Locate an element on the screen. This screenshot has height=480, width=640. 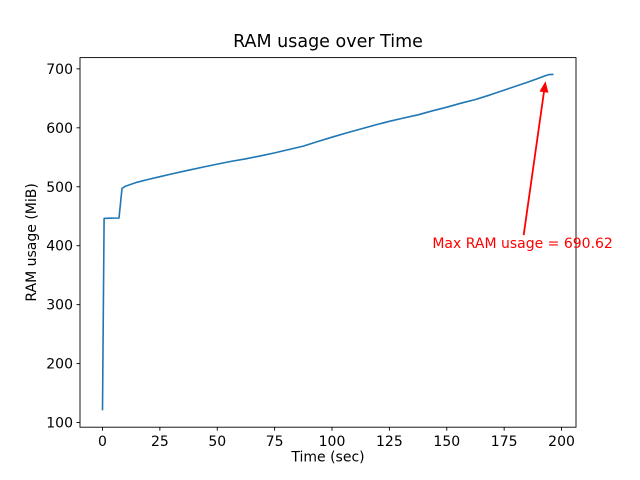
y-tick-label: 500 is located at coordinates (59, 188).